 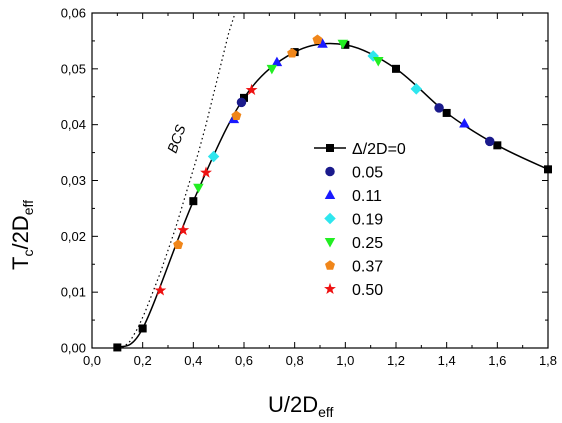 I want to click on legend-marker-square, so click(x=330, y=148).